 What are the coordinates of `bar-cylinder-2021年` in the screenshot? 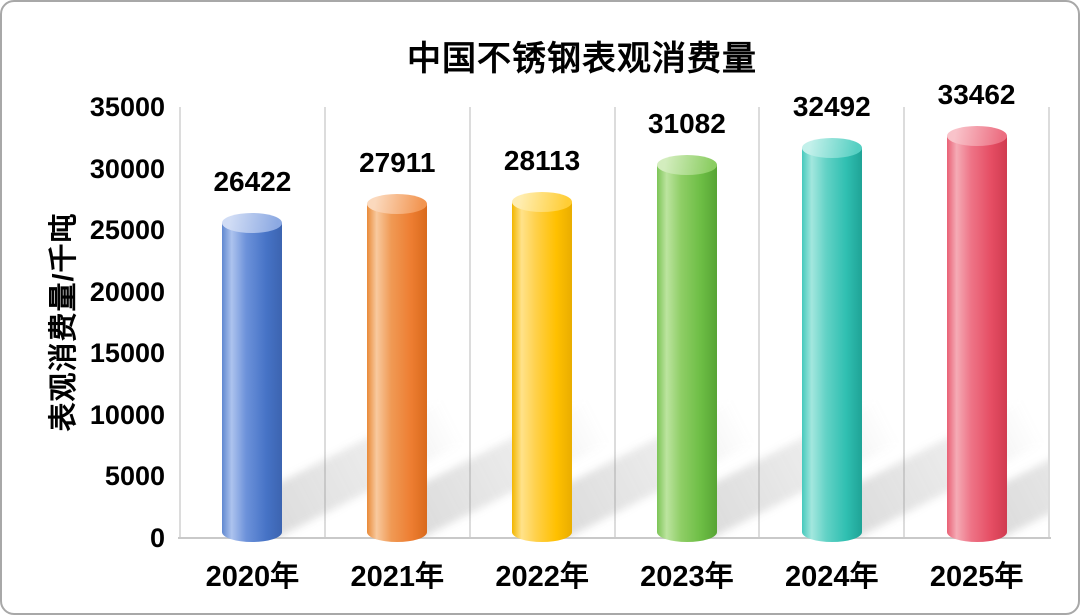 It's located at (397, 368).